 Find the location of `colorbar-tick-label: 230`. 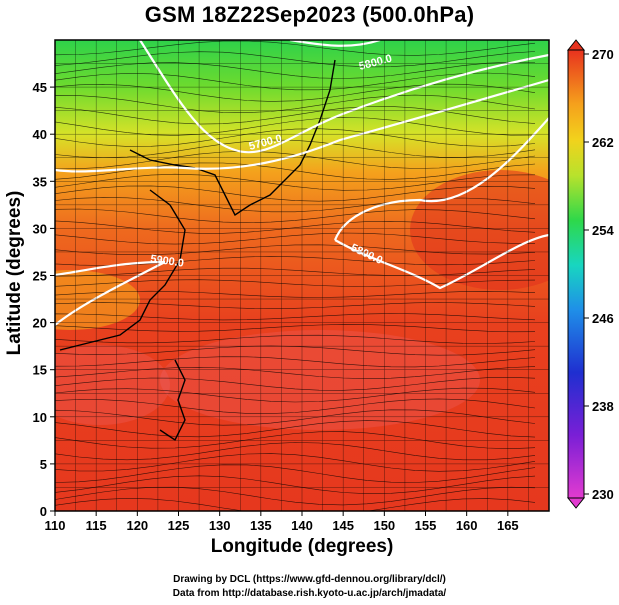

colorbar-tick-label: 230 is located at coordinates (603, 494).